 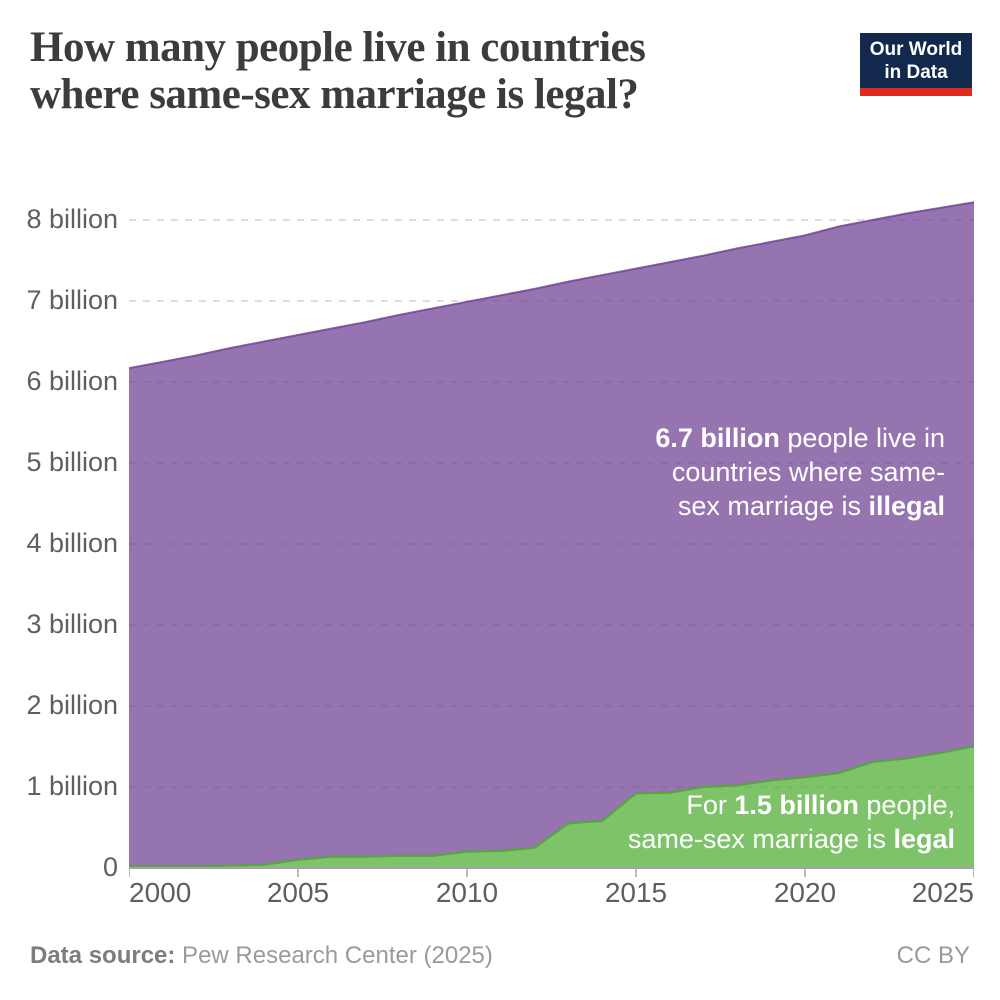 What do you see at coordinates (103, 955) in the screenshot?
I see `data-source-label: Data source:` at bounding box center [103, 955].